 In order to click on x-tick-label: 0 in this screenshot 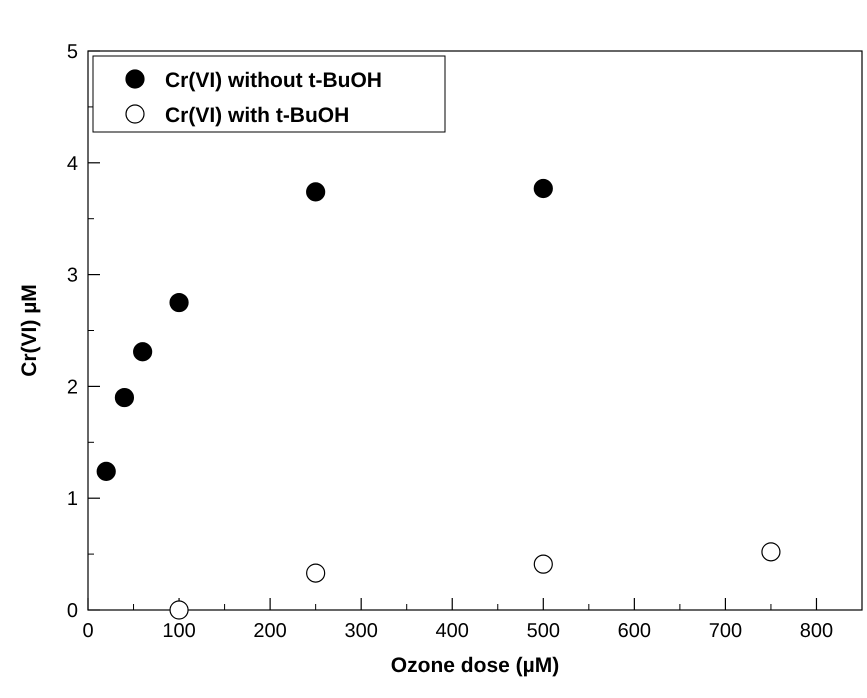, I will do `click(88, 631)`.